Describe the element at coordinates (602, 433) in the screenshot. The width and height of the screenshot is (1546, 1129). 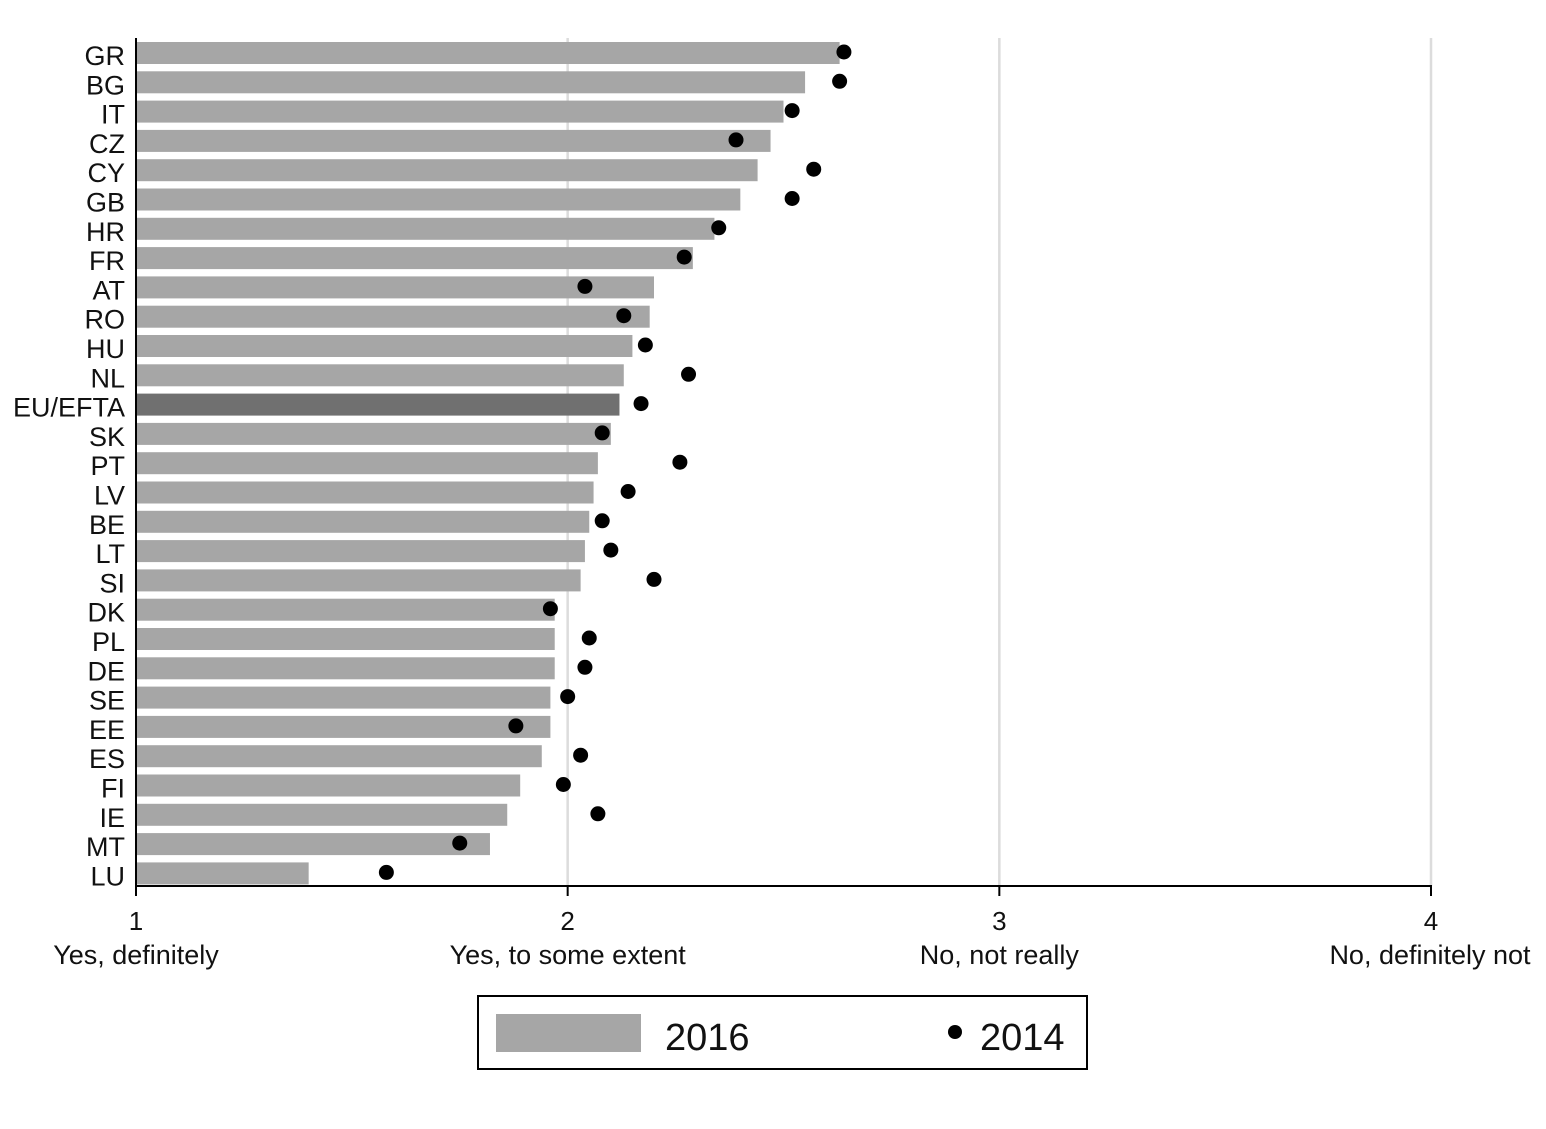
I see `dot-2014-sk` at that location.